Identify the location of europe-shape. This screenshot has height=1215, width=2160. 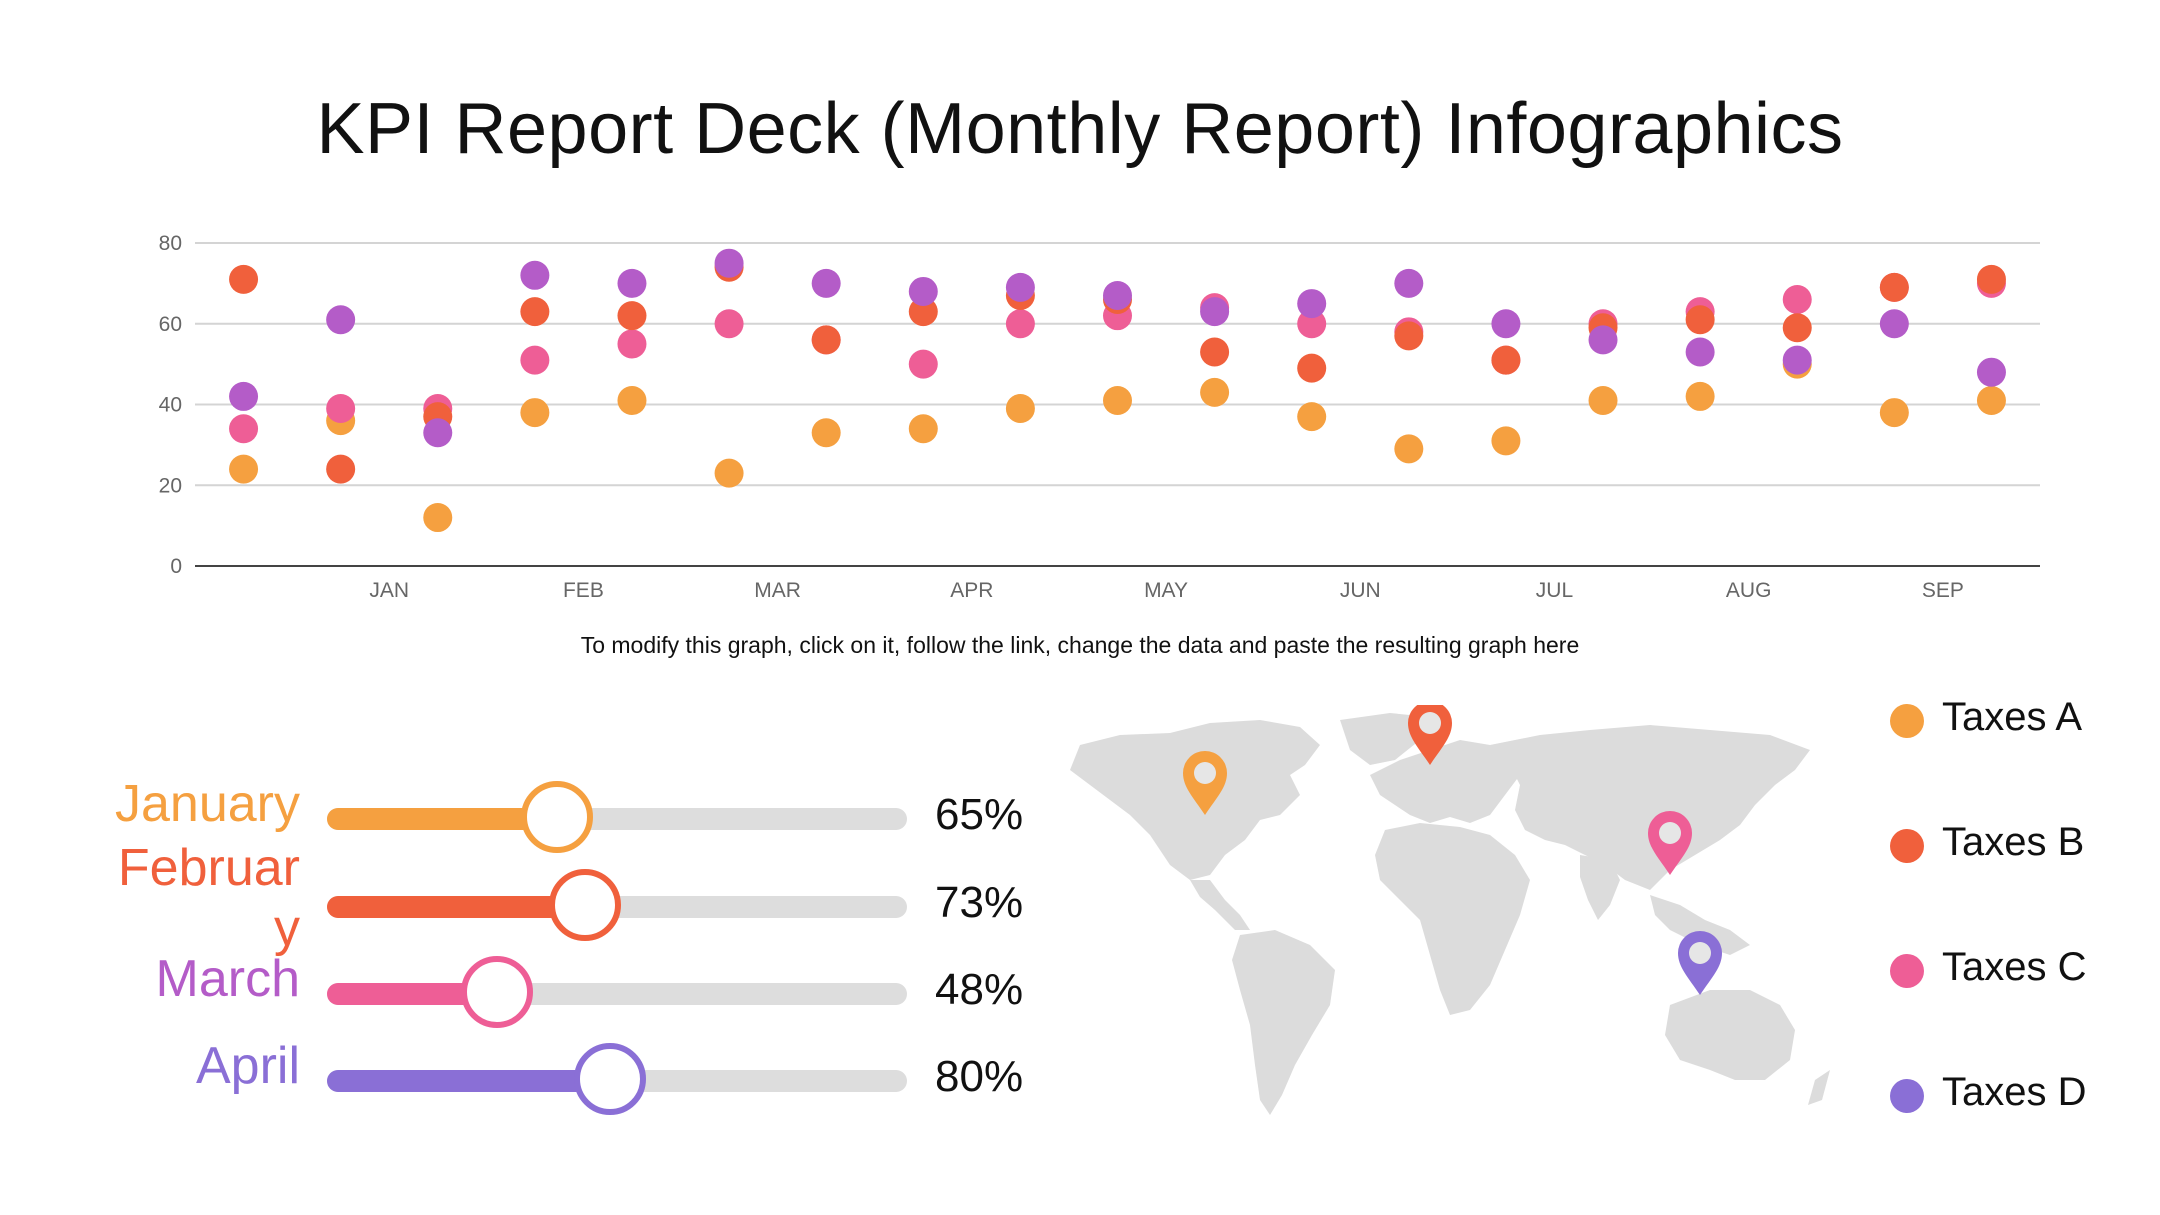
(1445, 781).